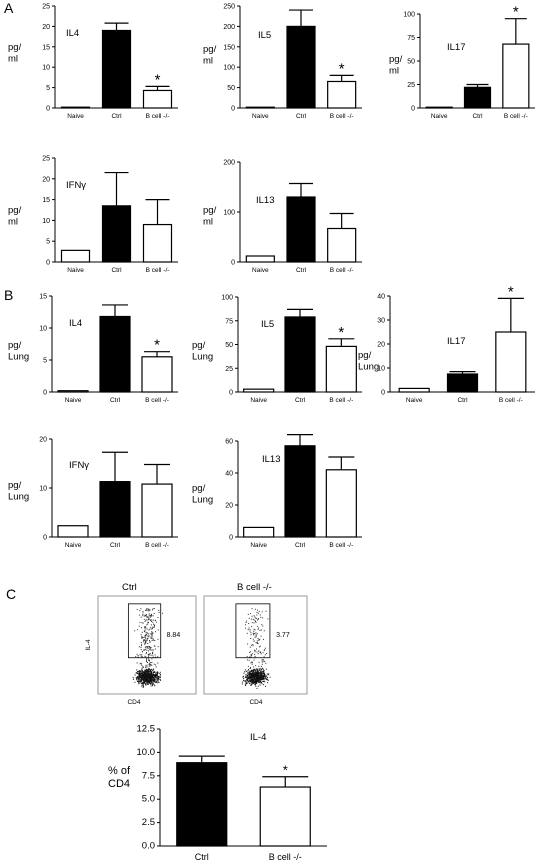 The width and height of the screenshot is (540, 861). I want to click on c3-y-label: pg/ml, so click(15, 216).